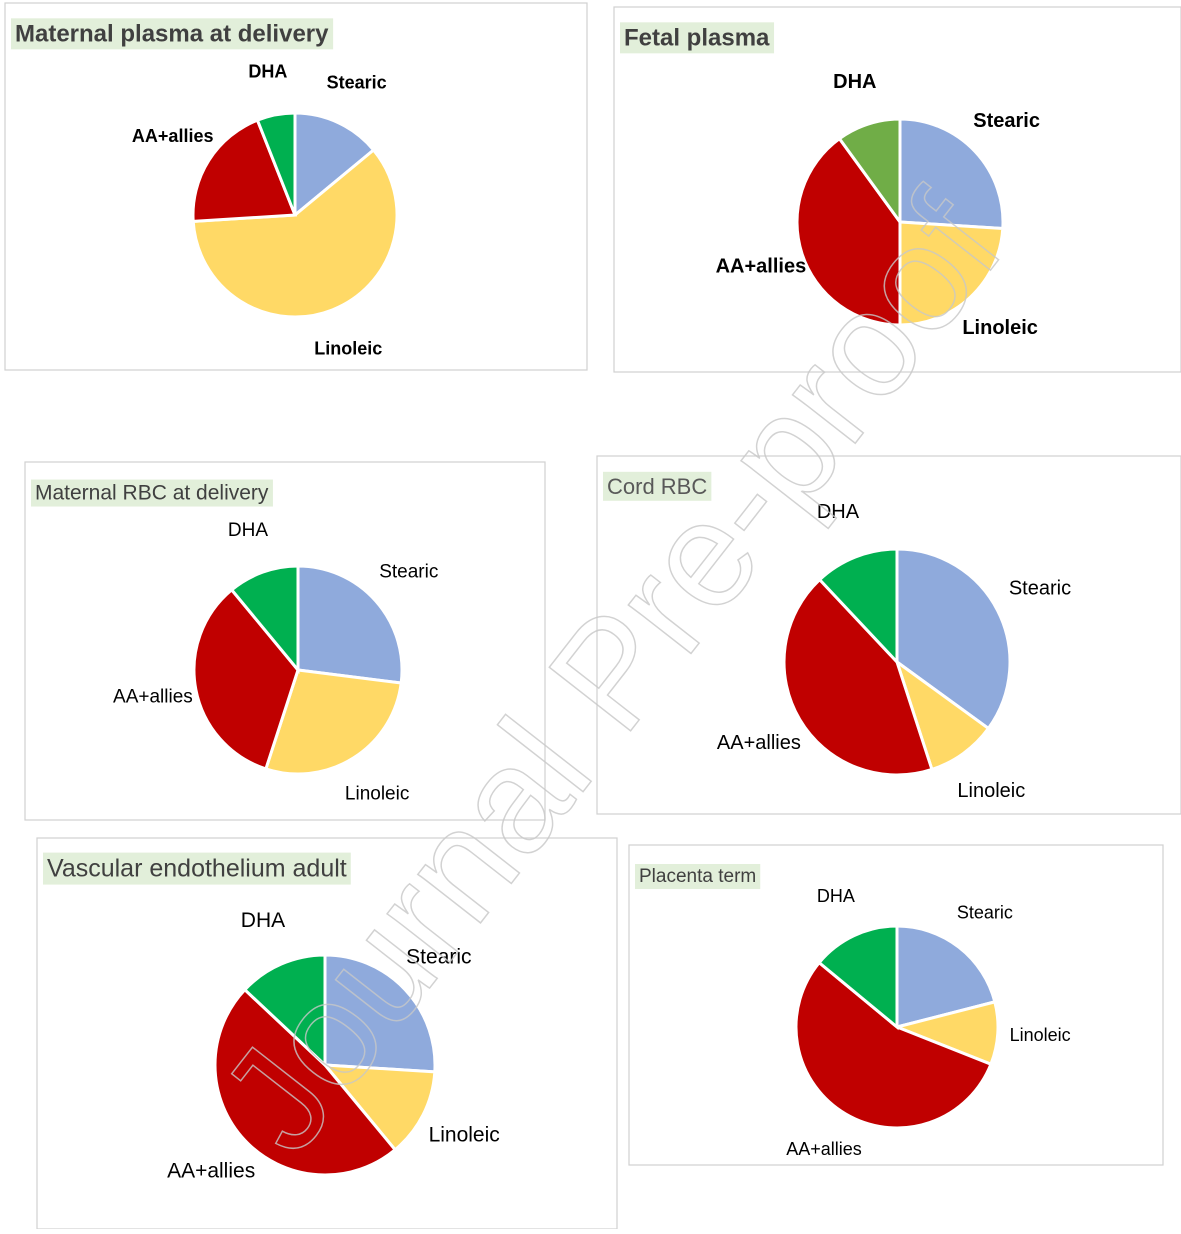  I want to click on chart-title: Cord RBC, so click(657, 486).